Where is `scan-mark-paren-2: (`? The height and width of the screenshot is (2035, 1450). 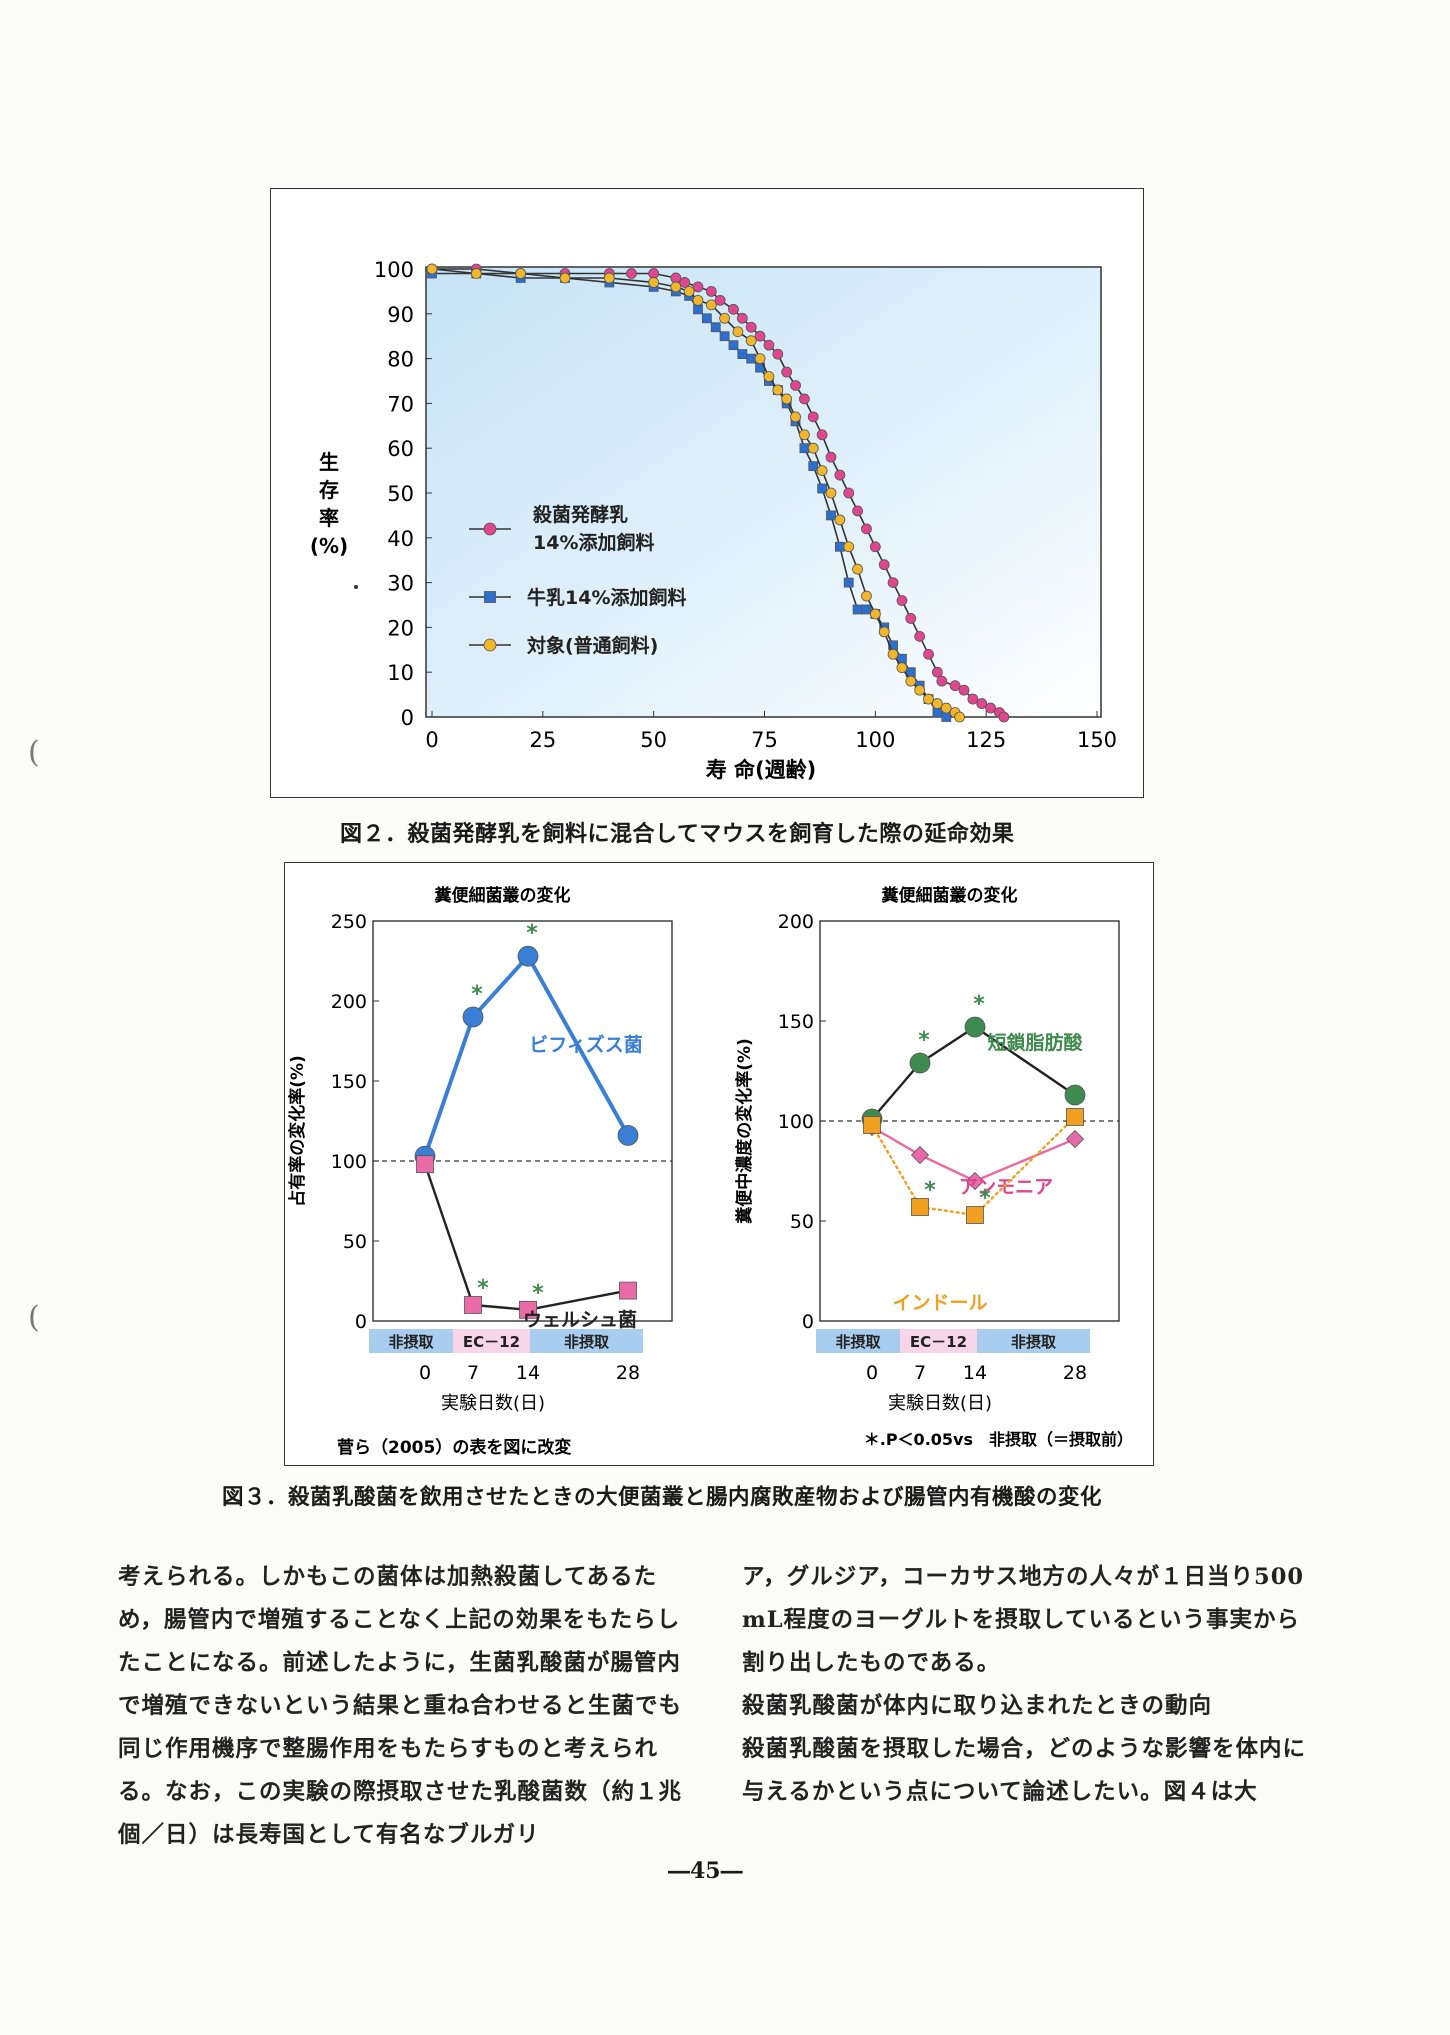
scan-mark-paren-2: ( is located at coordinates (34, 1317).